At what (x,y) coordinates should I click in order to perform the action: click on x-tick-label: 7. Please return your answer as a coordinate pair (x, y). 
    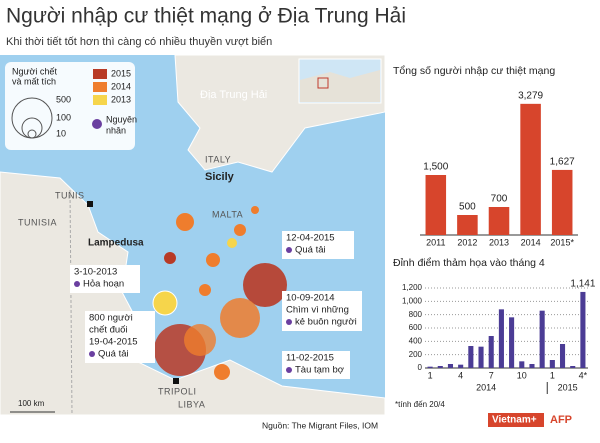
    Looking at the image, I should click on (491, 375).